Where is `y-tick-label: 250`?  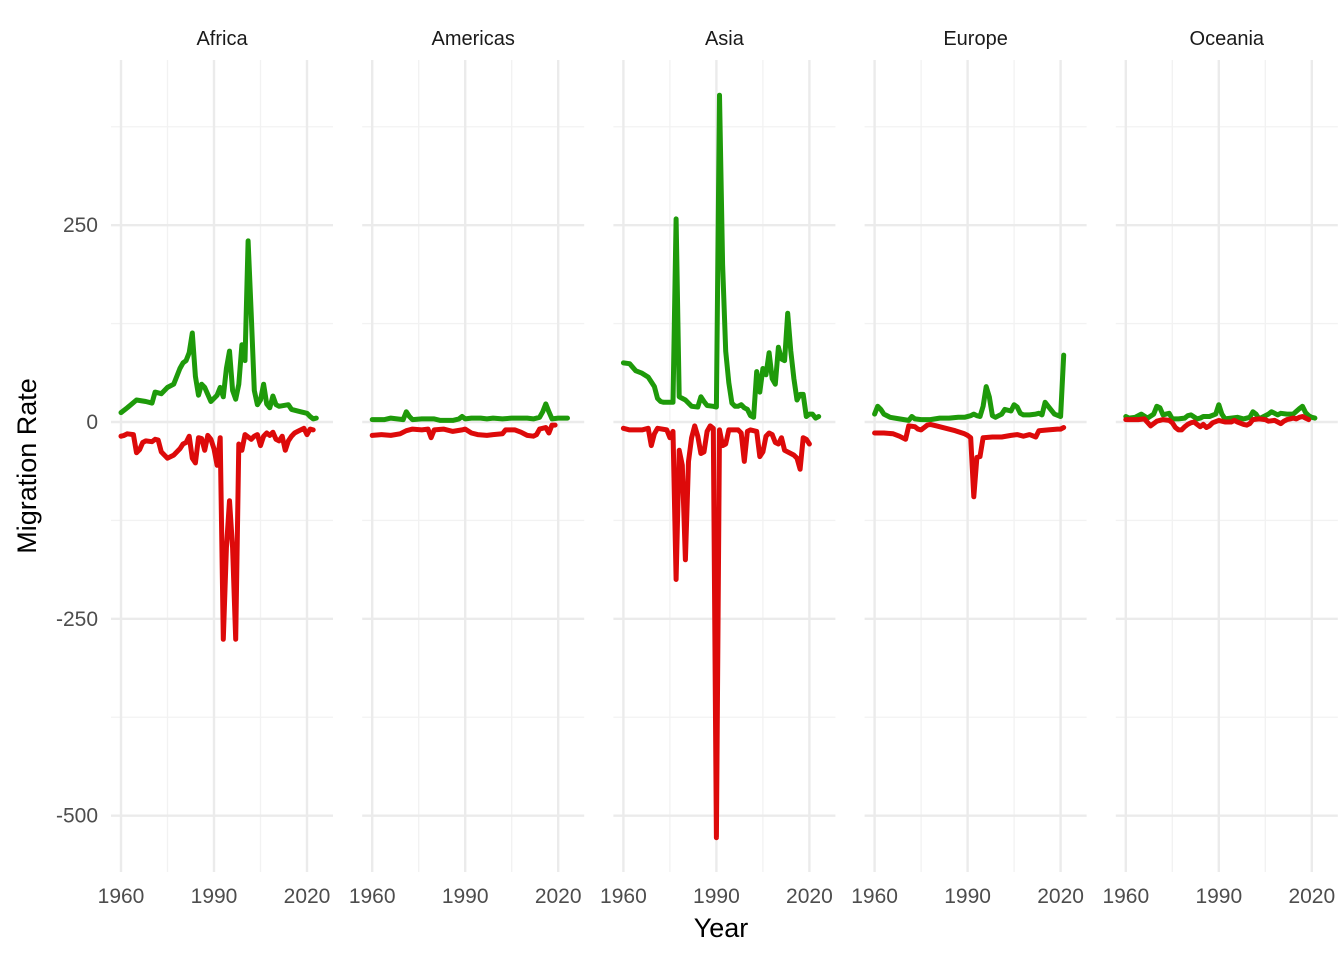
y-tick-label: 250 is located at coordinates (80, 225).